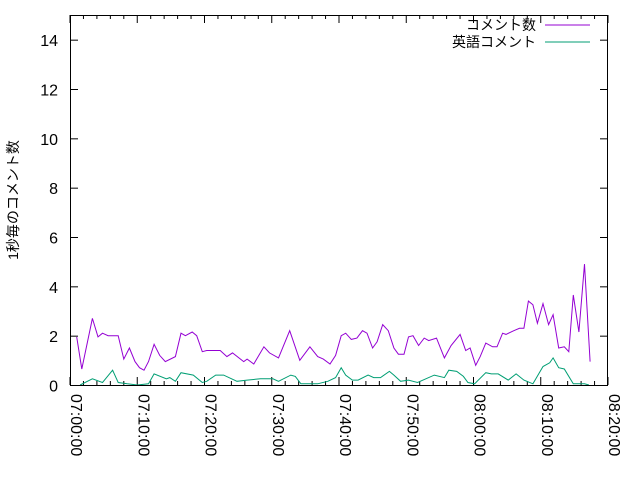 Image resolution: width=640 pixels, height=480 pixels. I want to click on y-tick-label: 12, so click(49, 91).